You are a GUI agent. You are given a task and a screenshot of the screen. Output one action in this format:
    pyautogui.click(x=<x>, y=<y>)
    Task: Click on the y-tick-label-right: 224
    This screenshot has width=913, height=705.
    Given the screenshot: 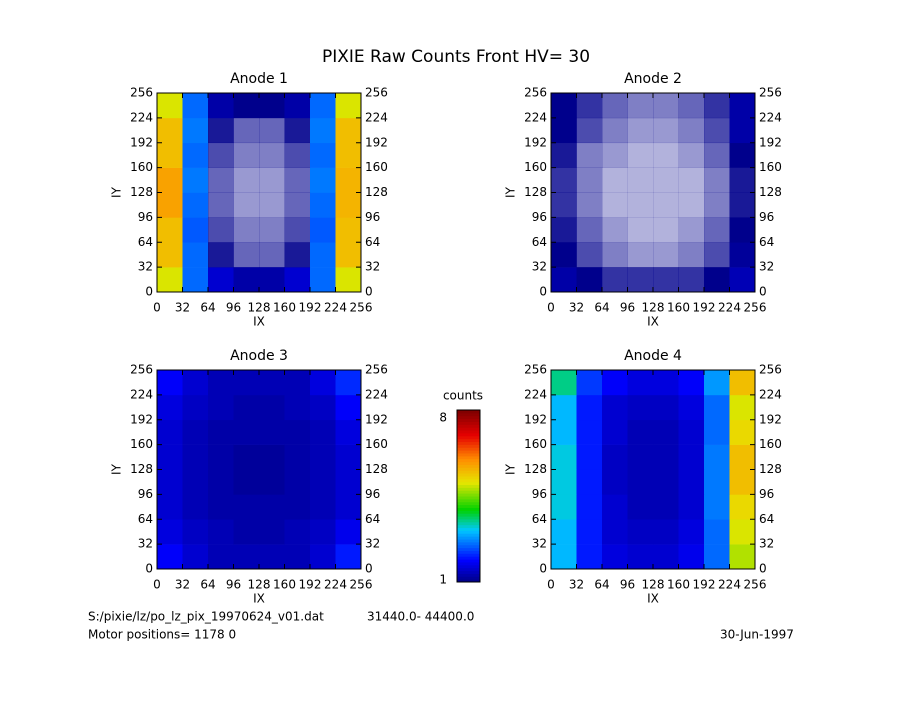 What is the action you would take?
    pyautogui.click(x=770, y=394)
    